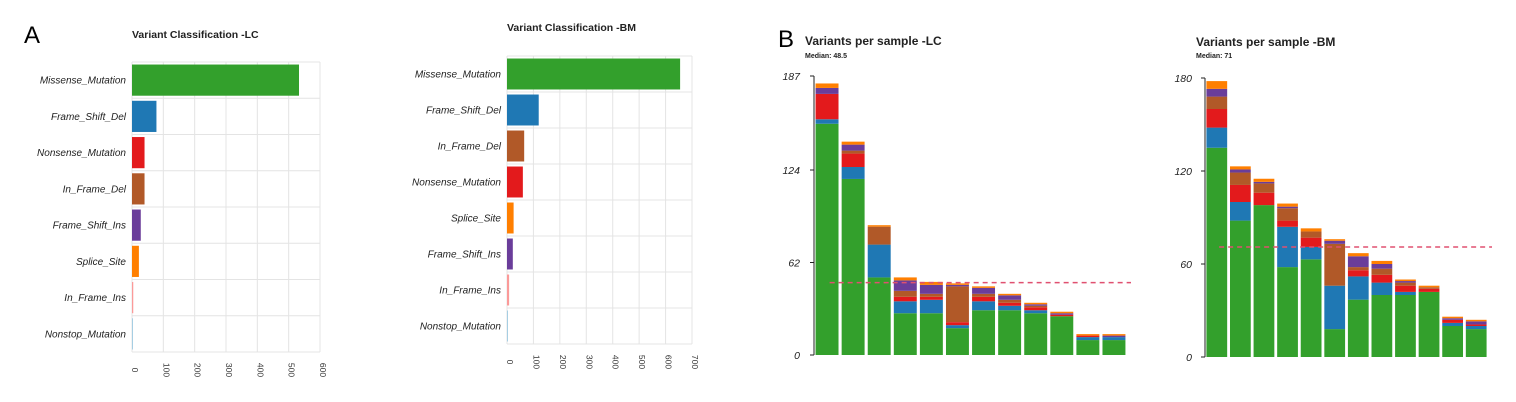  Describe the element at coordinates (786, 39) in the screenshot. I see `panel-label-b: B` at that location.